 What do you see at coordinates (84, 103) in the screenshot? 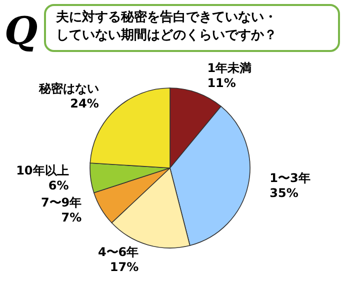
I see `data-label: 24%` at bounding box center [84, 103].